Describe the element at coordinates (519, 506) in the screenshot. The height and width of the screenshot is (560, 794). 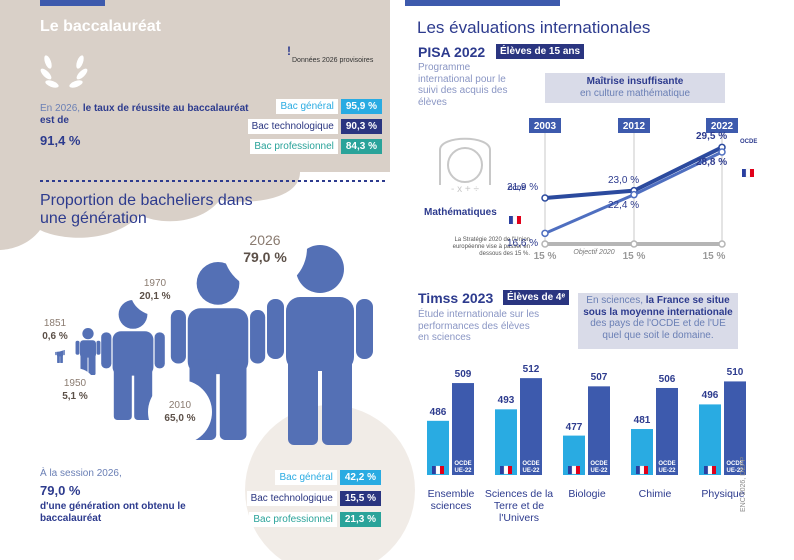
I see `timss-category: Sciences de la Terre et de l'Univers` at that location.